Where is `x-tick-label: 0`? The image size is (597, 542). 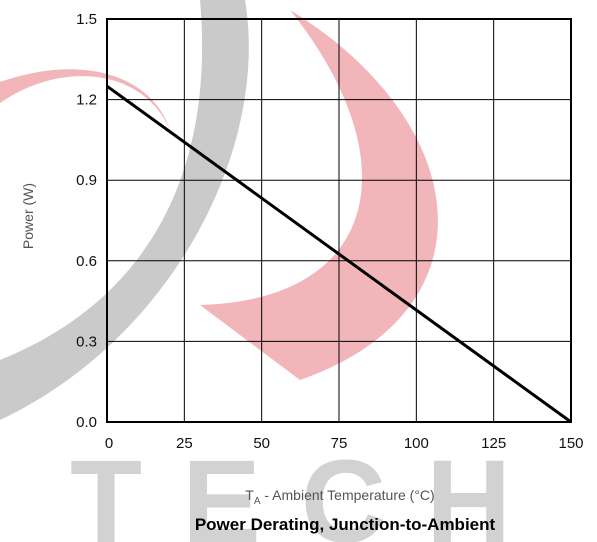
x-tick-label: 0 is located at coordinates (109, 443).